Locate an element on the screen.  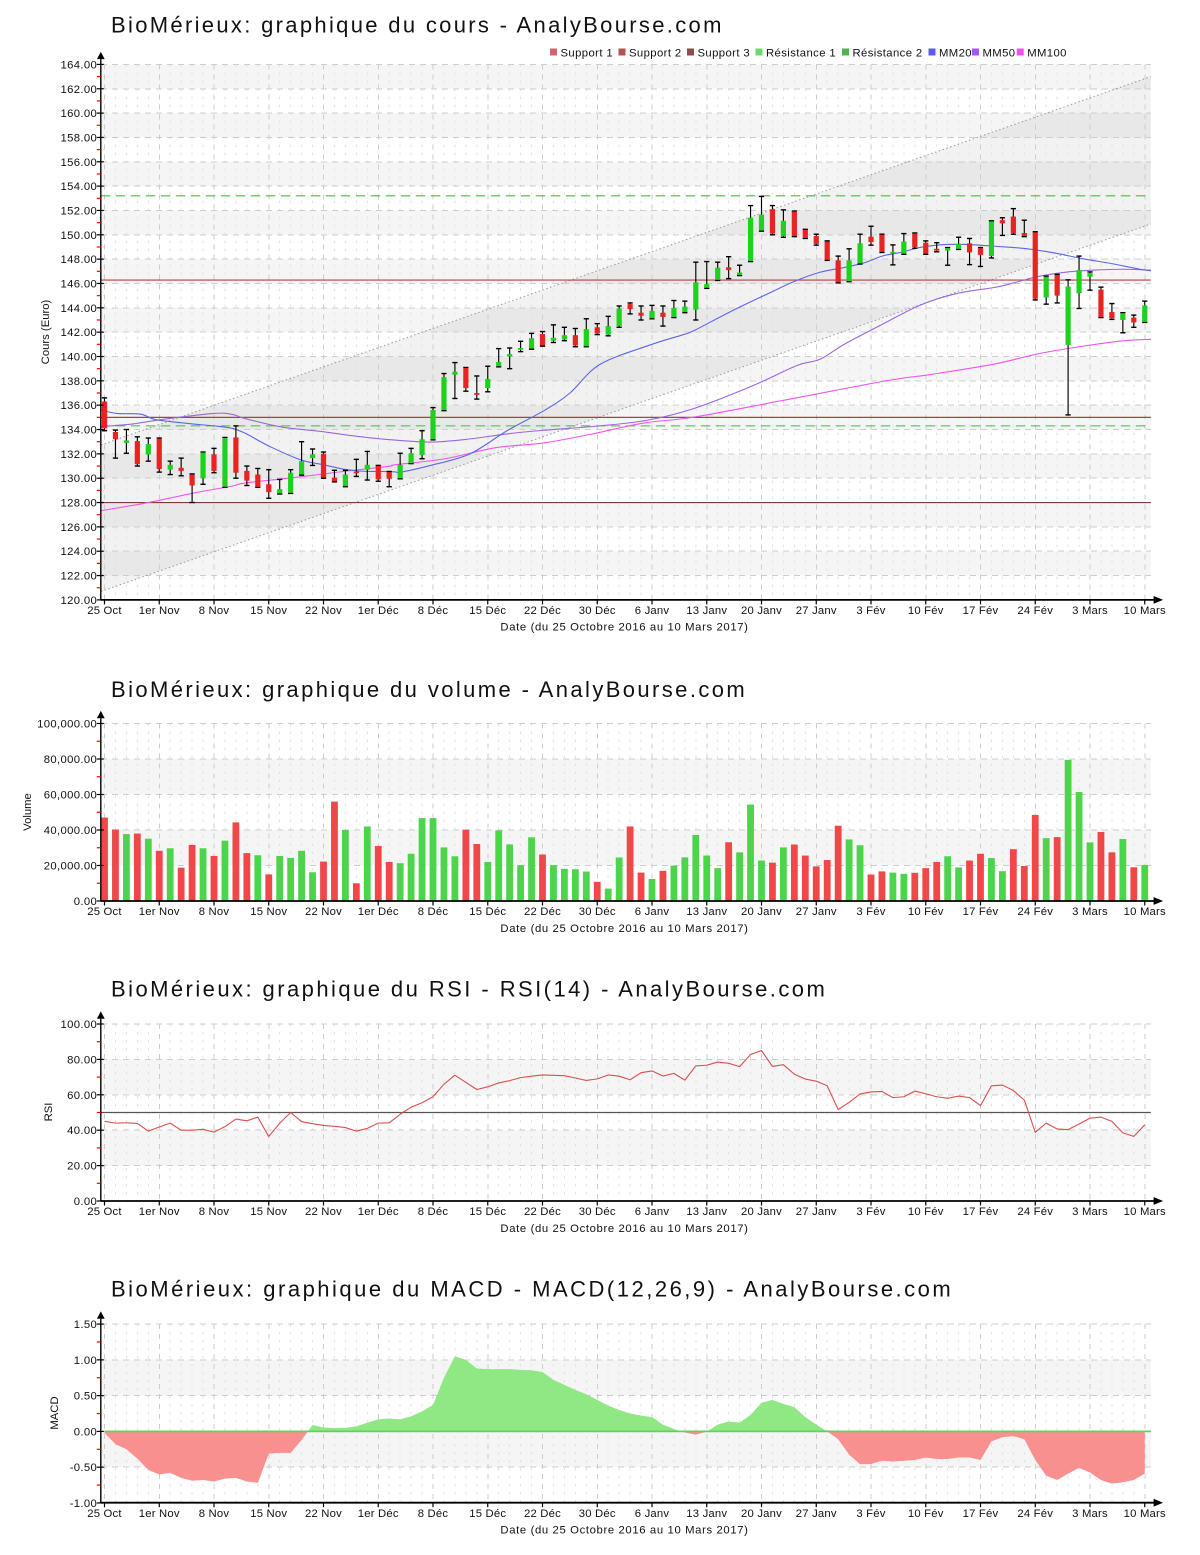
svg-text: 140.00 is located at coordinates (79, 358).